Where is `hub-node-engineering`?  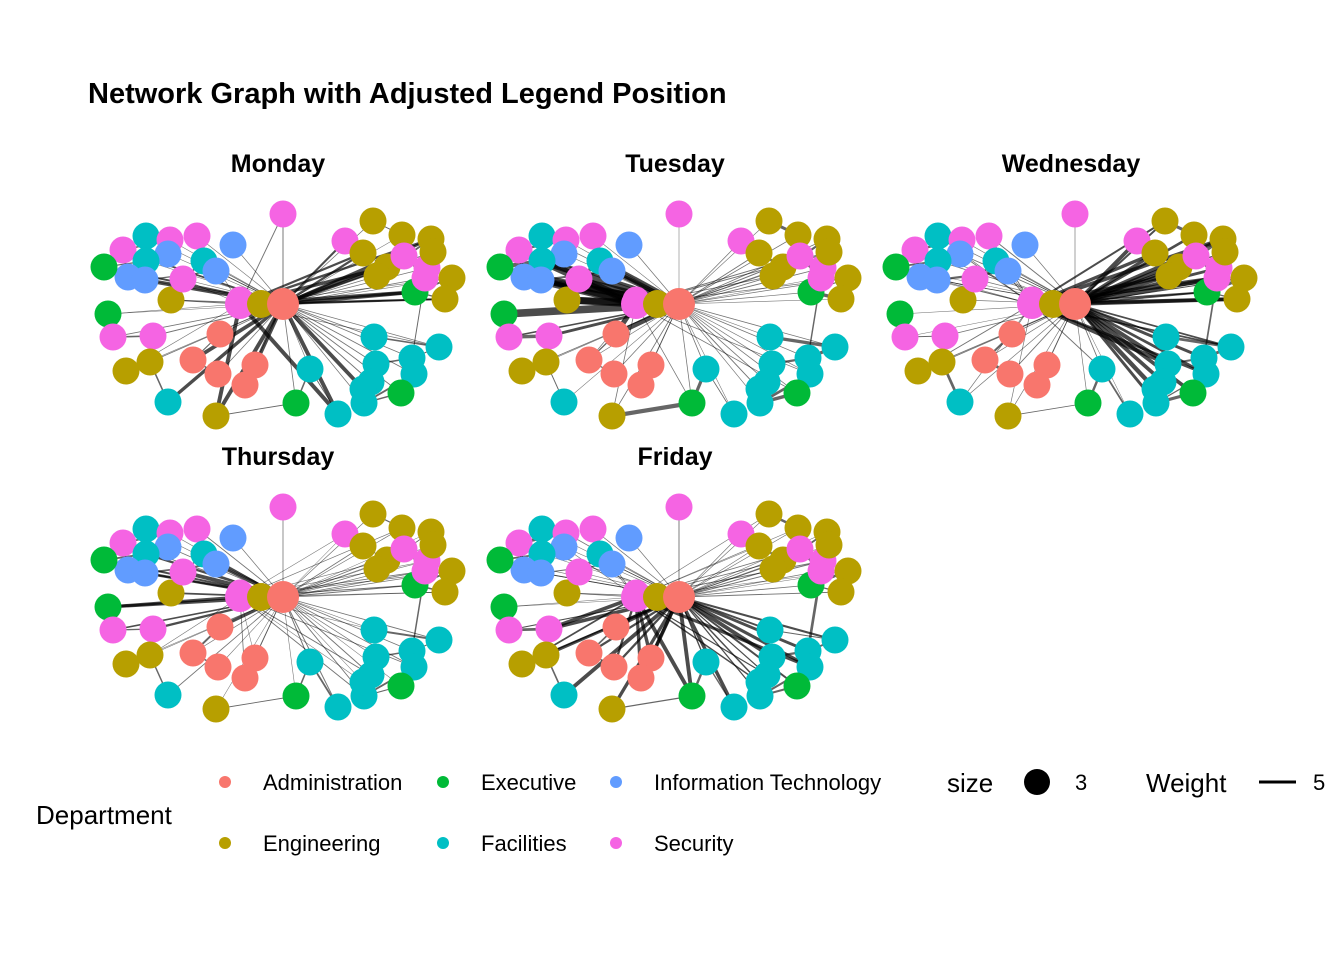 hub-node-engineering is located at coordinates (261, 304).